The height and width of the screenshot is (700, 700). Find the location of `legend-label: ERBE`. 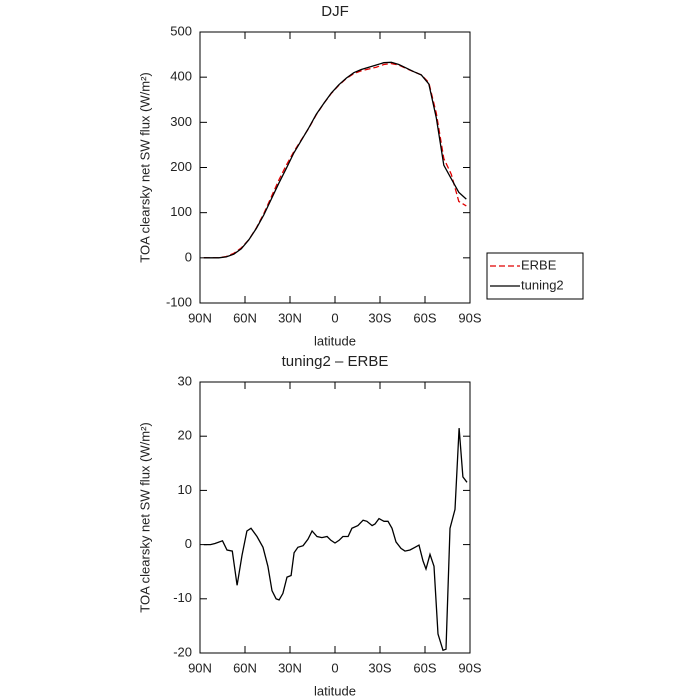

legend-label: ERBE is located at coordinates (539, 264).